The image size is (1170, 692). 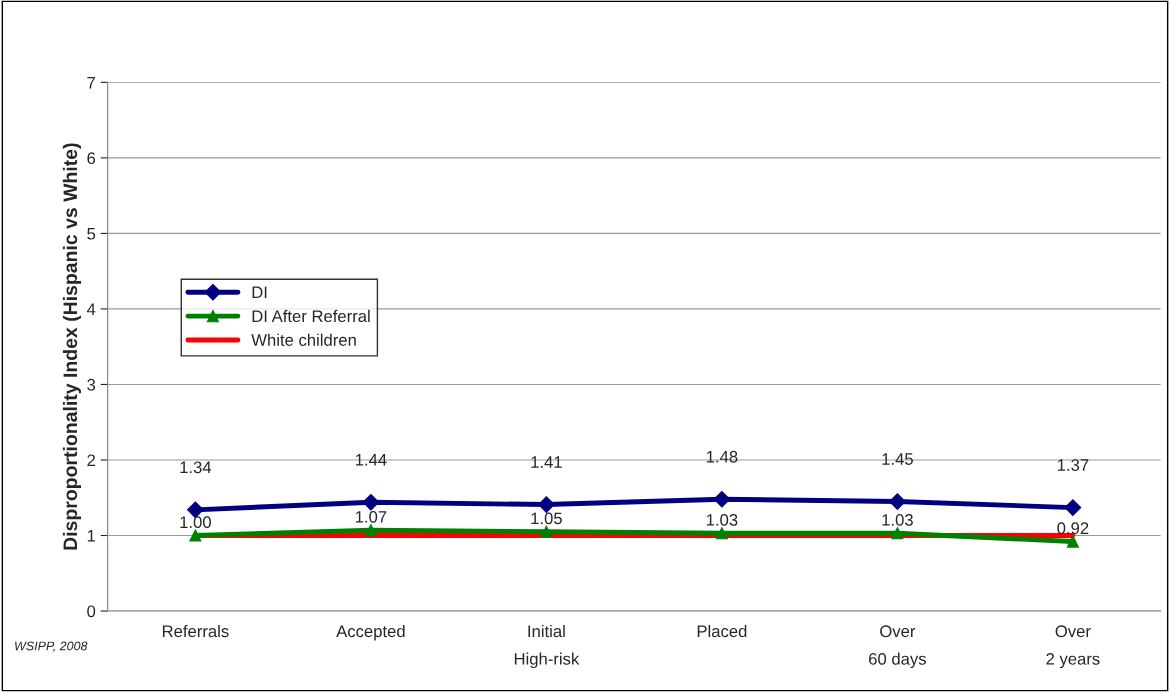 I want to click on data-label: 1.48, so click(x=722, y=456).